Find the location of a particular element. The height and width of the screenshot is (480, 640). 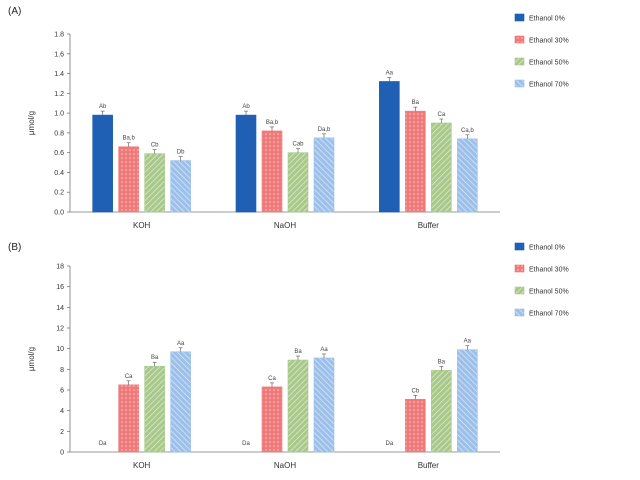

panel-a-label: (A) is located at coordinates (14, 11).